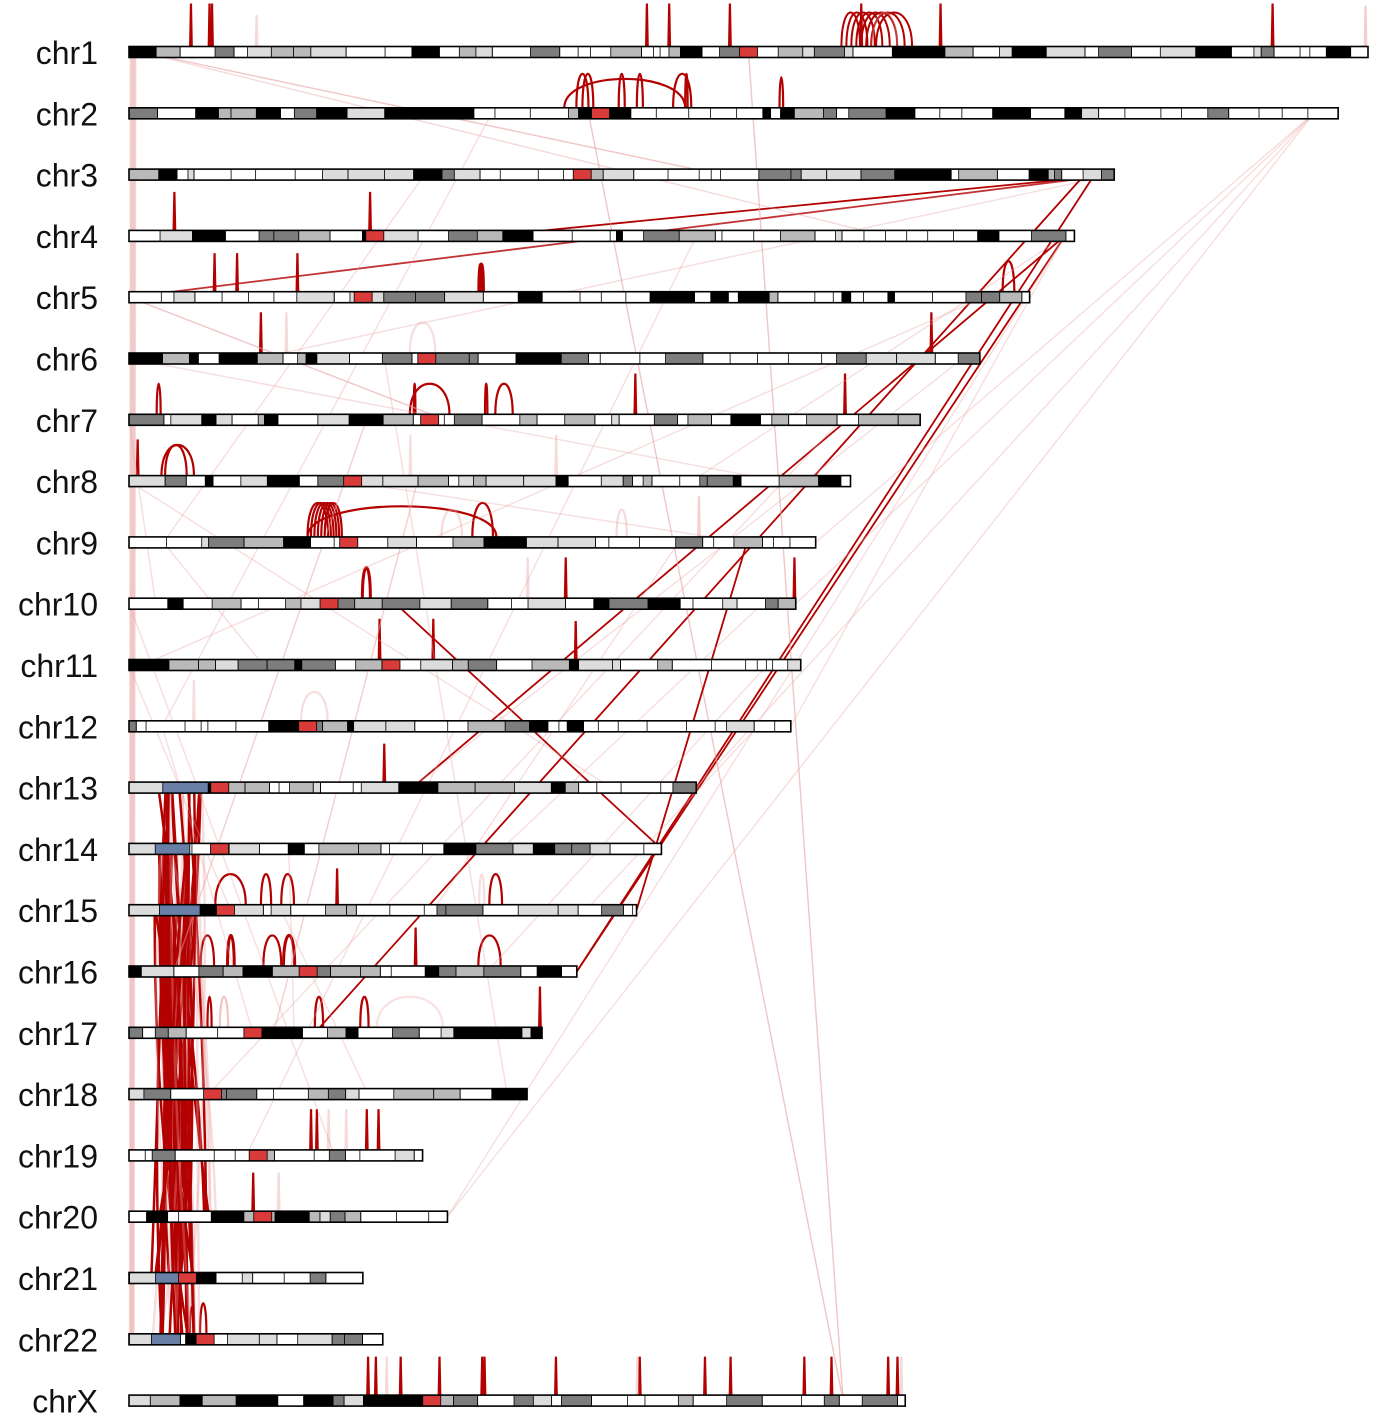 The width and height of the screenshot is (1379, 1419). What do you see at coordinates (185, 787) in the screenshot?
I see `heterochromatin-band` at bounding box center [185, 787].